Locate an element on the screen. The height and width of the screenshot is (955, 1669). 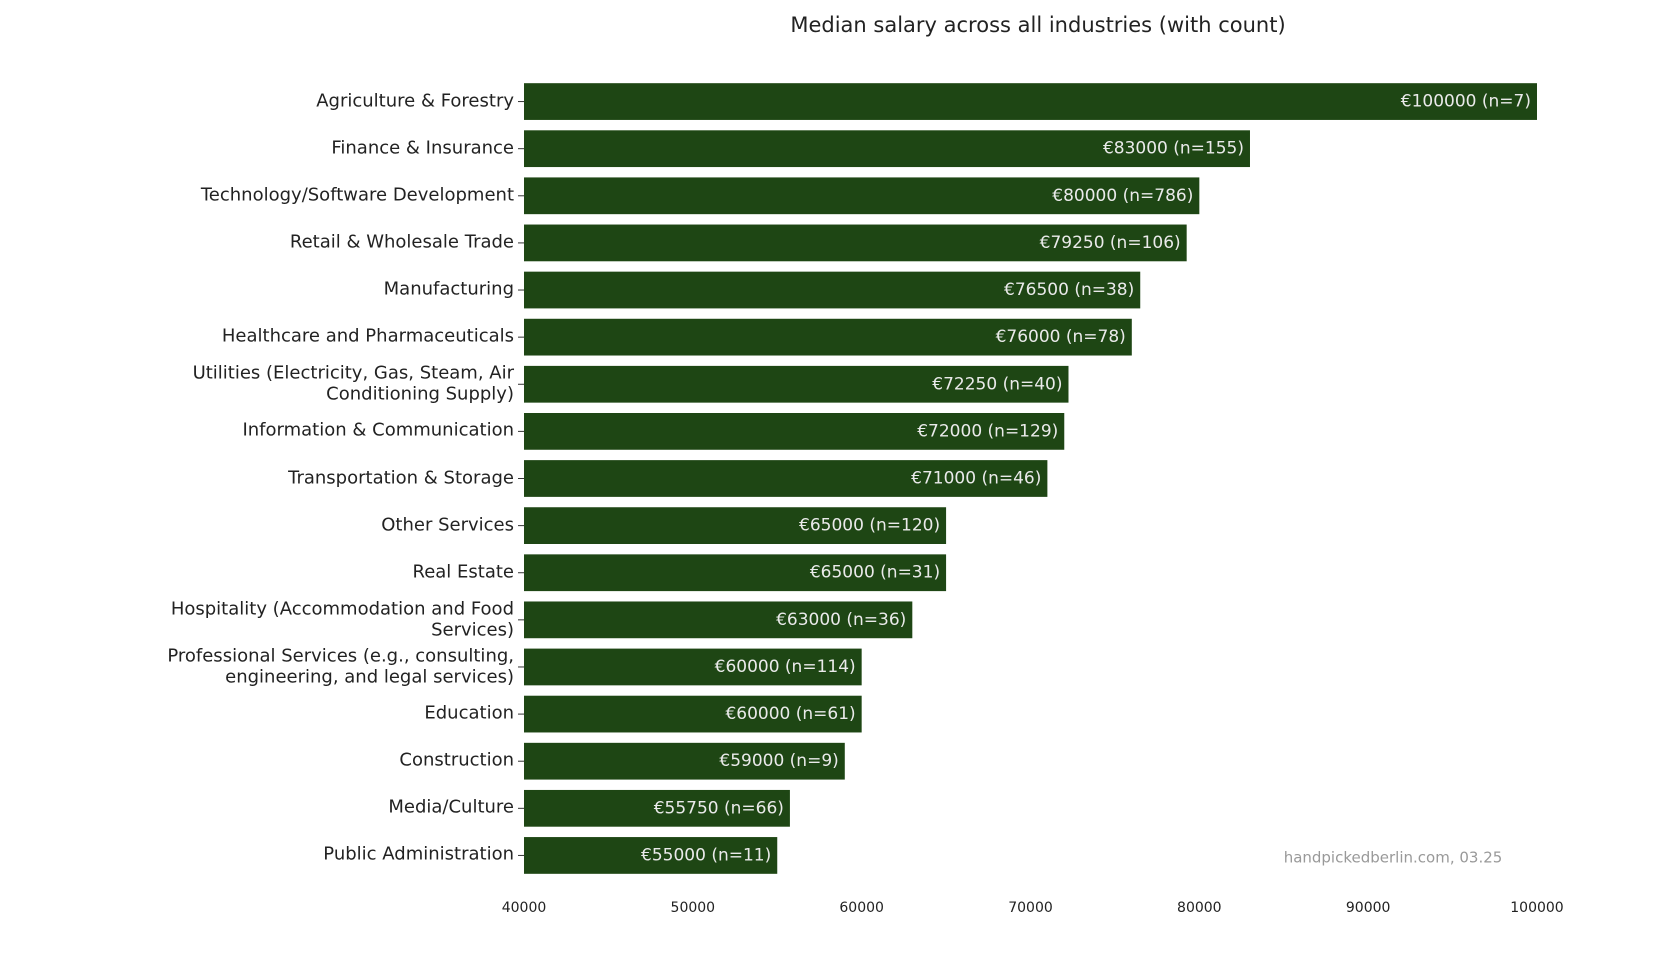
y-tick-label: Media/Culture is located at coordinates (451, 807).